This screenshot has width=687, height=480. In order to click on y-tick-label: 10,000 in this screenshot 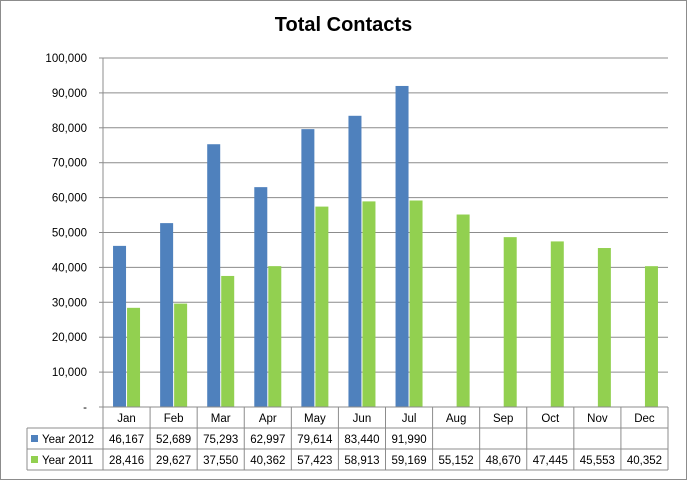, I will do `click(69, 373)`.